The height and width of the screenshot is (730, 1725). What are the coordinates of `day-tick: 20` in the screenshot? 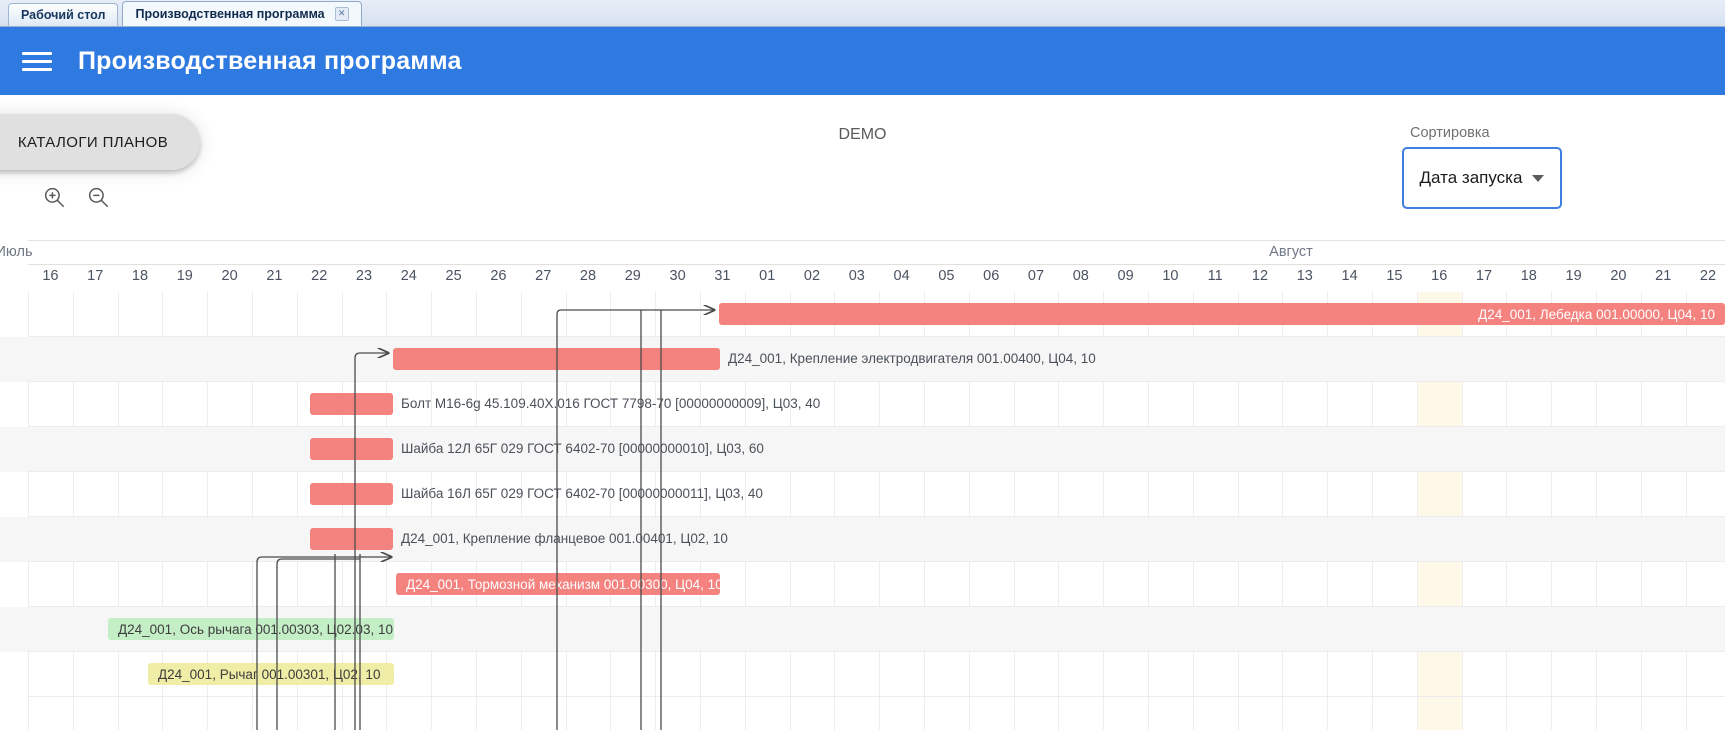 It's located at (1618, 276).